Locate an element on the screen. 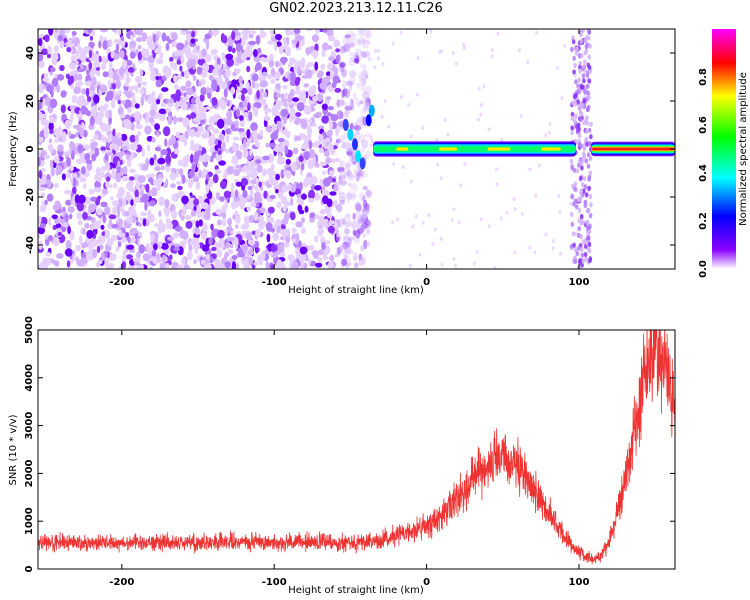 The height and width of the screenshot is (600, 750). x-tick-label: 100 is located at coordinates (579, 282).